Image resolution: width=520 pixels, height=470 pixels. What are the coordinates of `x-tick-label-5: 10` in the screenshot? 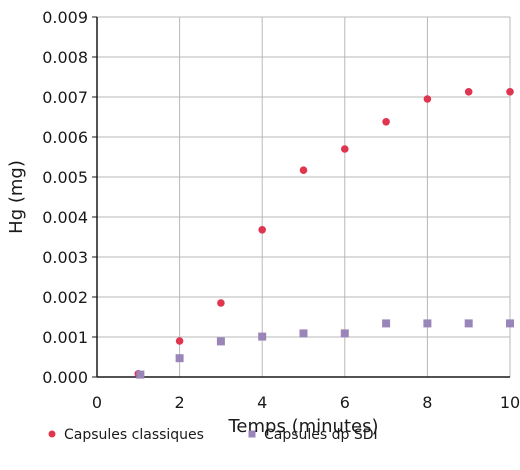 It's located at (510, 402).